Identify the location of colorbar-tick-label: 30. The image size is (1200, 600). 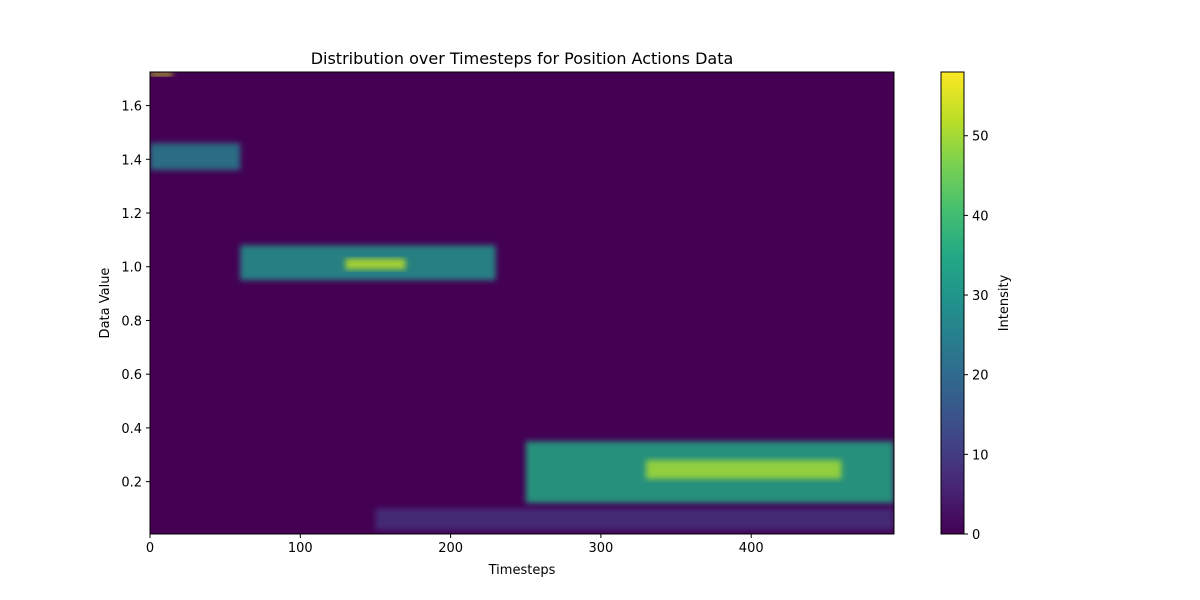
(980, 296).